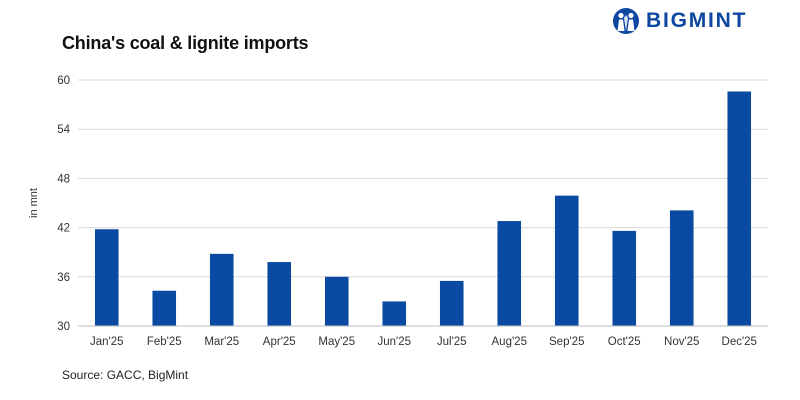  I want to click on chart-title: China's coal & lignite imports, so click(185, 43).